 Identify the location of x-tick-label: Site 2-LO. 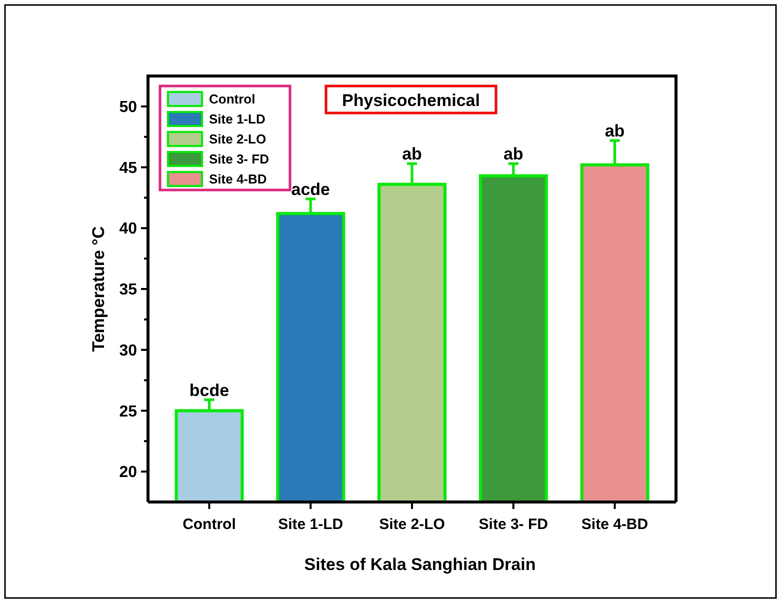
(412, 524).